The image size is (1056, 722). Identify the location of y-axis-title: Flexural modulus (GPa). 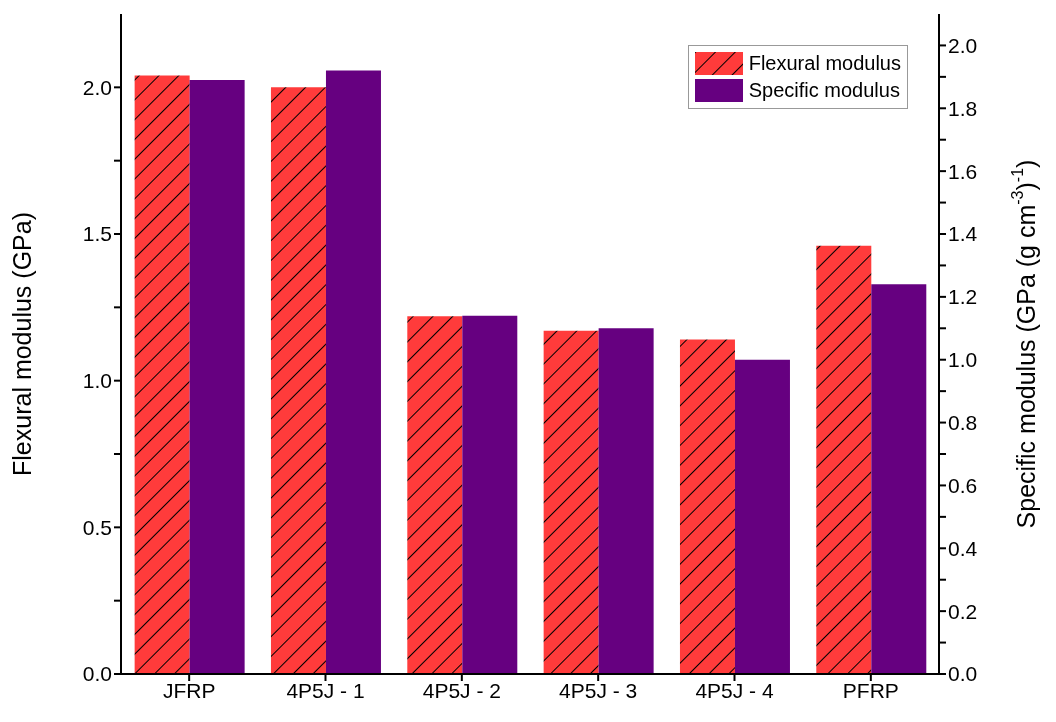
(22, 344).